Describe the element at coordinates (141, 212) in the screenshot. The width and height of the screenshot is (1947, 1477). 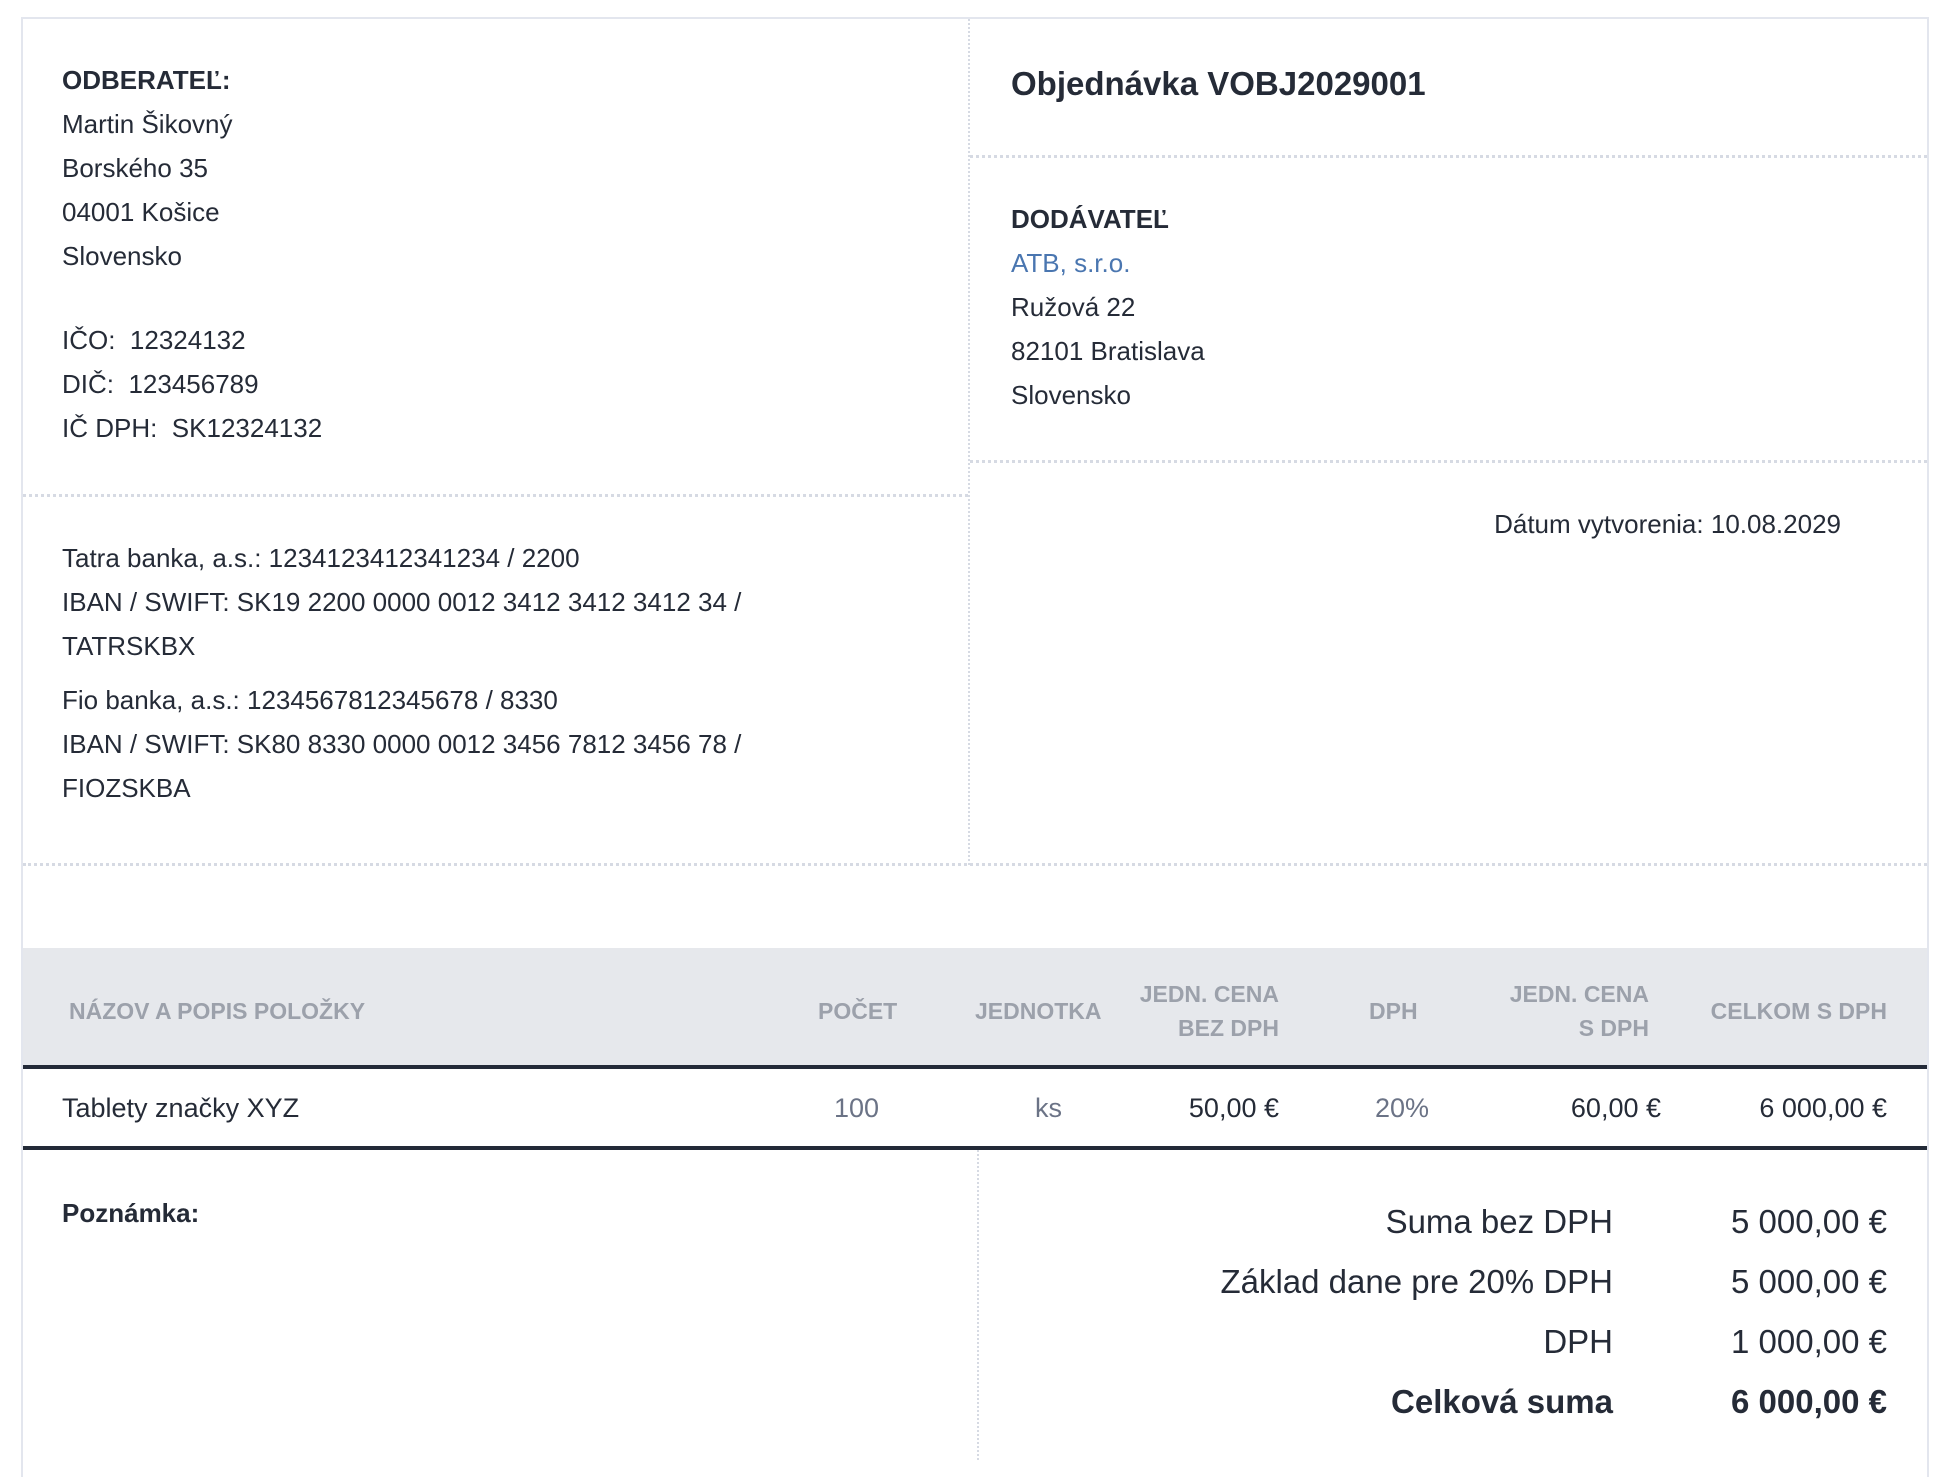
I see `customer-city: 04001 Košice` at that location.